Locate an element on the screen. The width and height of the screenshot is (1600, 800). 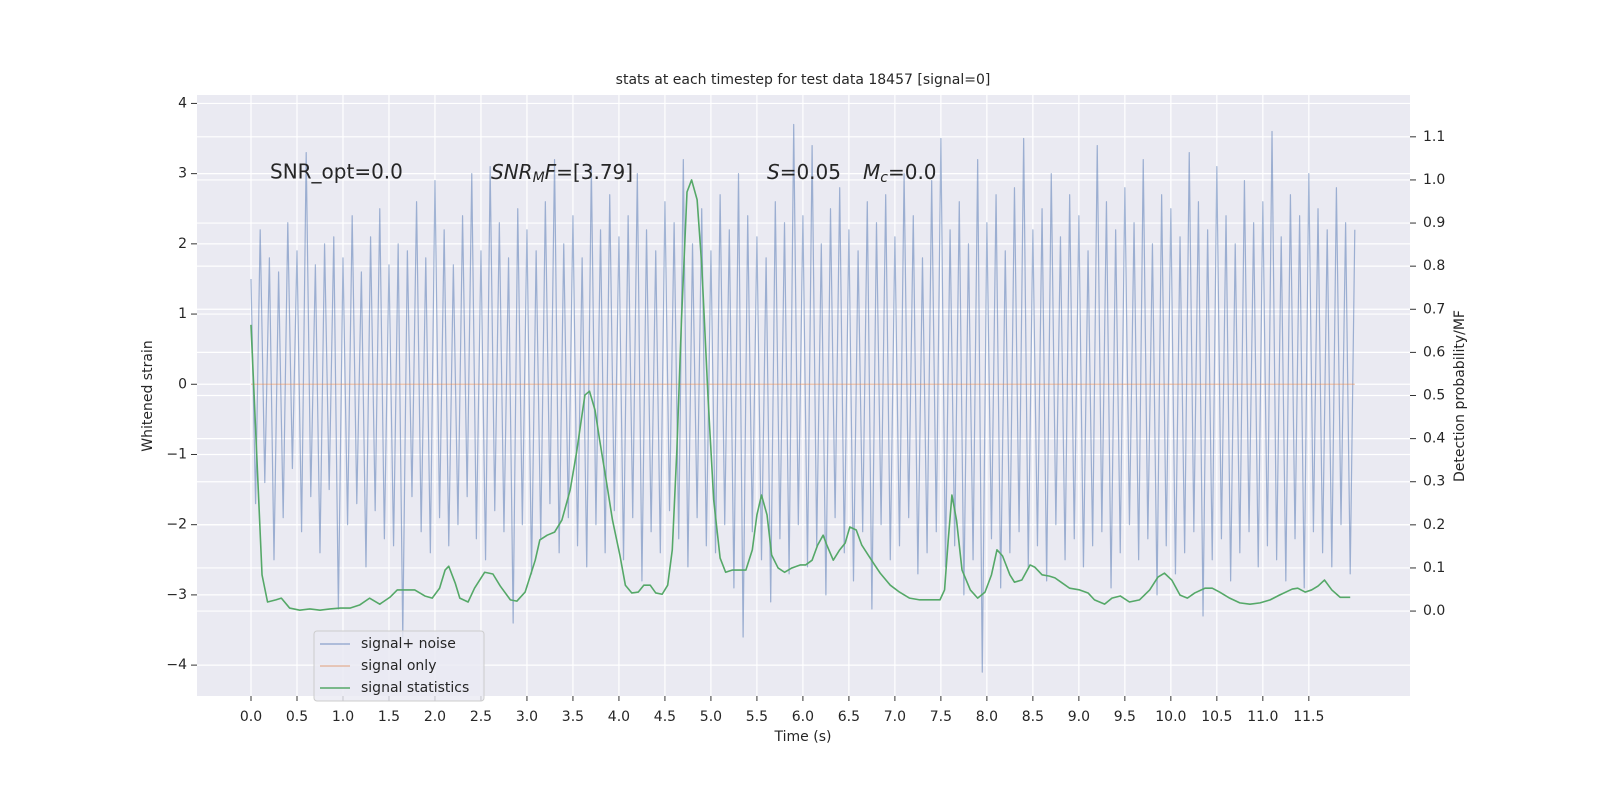
x-tick-label: 9.0 is located at coordinates (1079, 717).